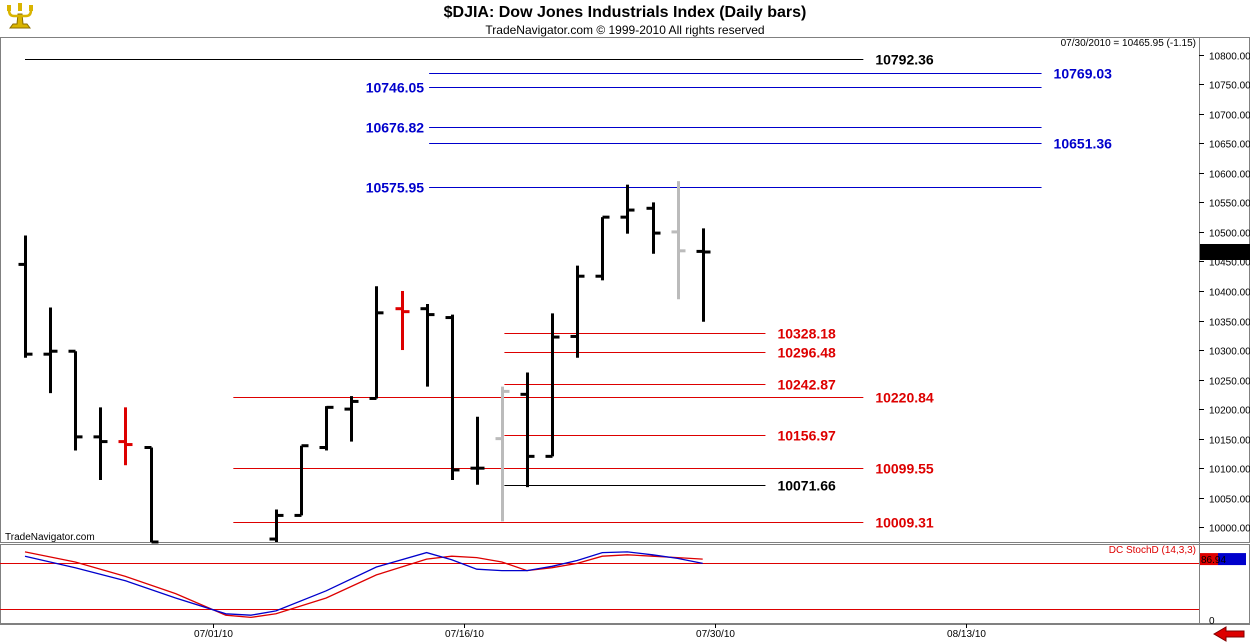 The image size is (1250, 643). I want to click on level-label: 10746.05, so click(395, 88).